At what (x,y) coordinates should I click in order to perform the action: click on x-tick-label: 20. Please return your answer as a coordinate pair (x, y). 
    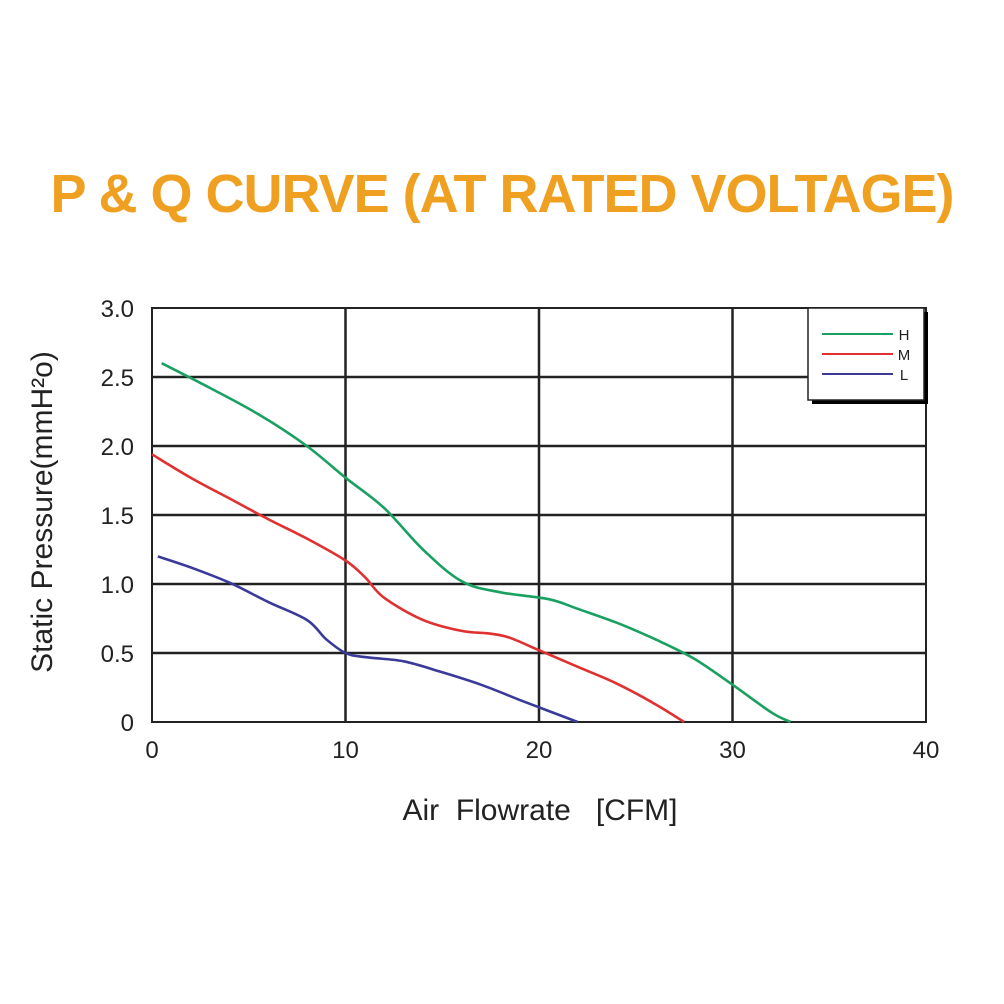
    Looking at the image, I should click on (539, 750).